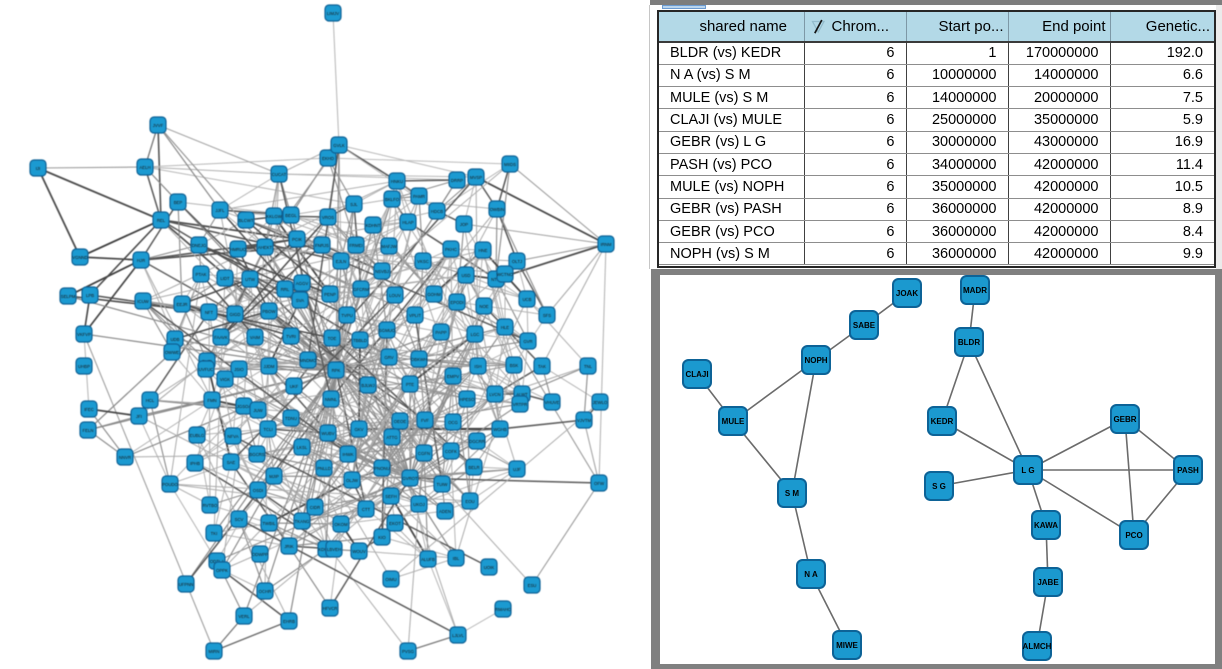 This screenshot has width=1222, height=669. What do you see at coordinates (382, 271) in the screenshot?
I see `svg-text: NSVBJ` at bounding box center [382, 271].